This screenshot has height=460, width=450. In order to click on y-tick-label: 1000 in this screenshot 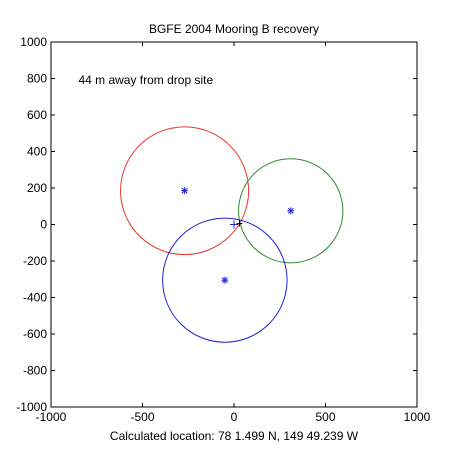, I will do `click(33, 42)`.